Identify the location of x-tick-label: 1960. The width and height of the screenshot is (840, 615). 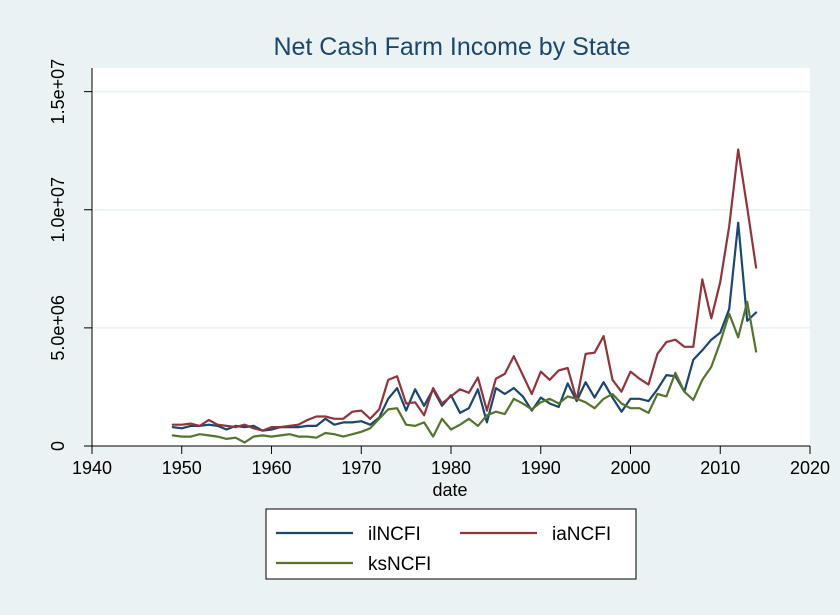
(271, 468).